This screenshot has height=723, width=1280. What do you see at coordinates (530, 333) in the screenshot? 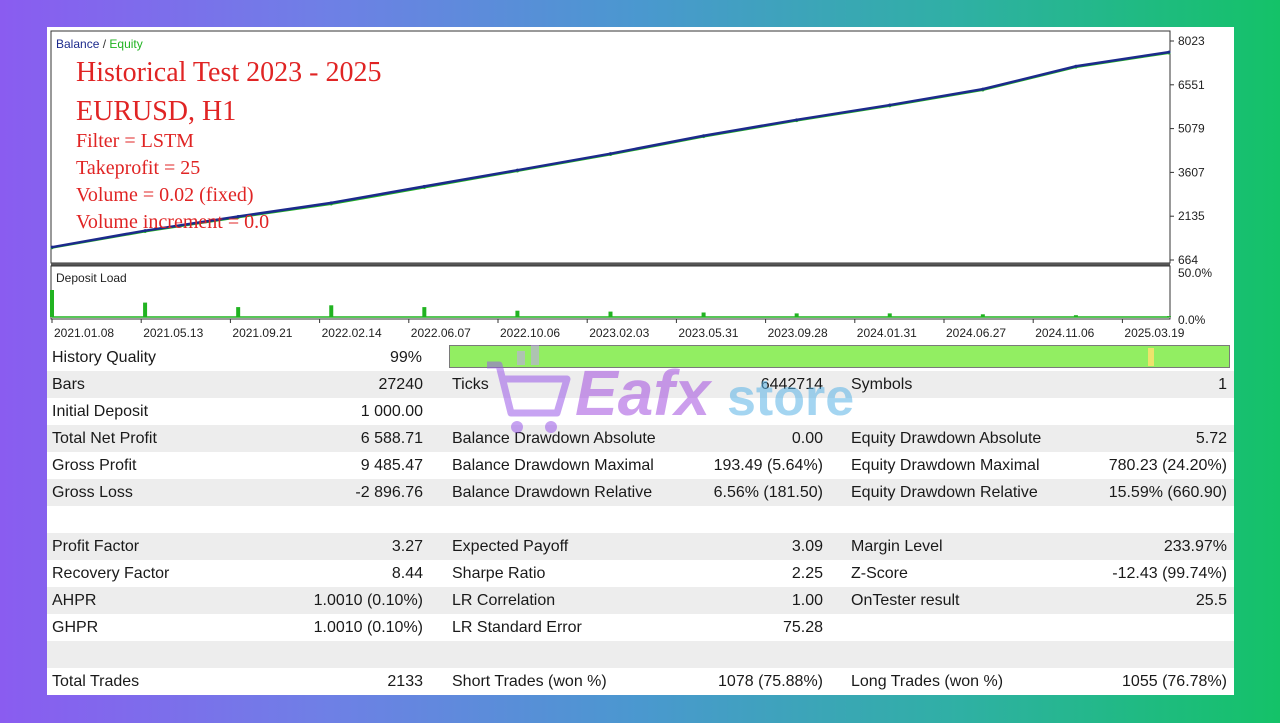
I see `x-tick-label: 2022.10.06` at bounding box center [530, 333].